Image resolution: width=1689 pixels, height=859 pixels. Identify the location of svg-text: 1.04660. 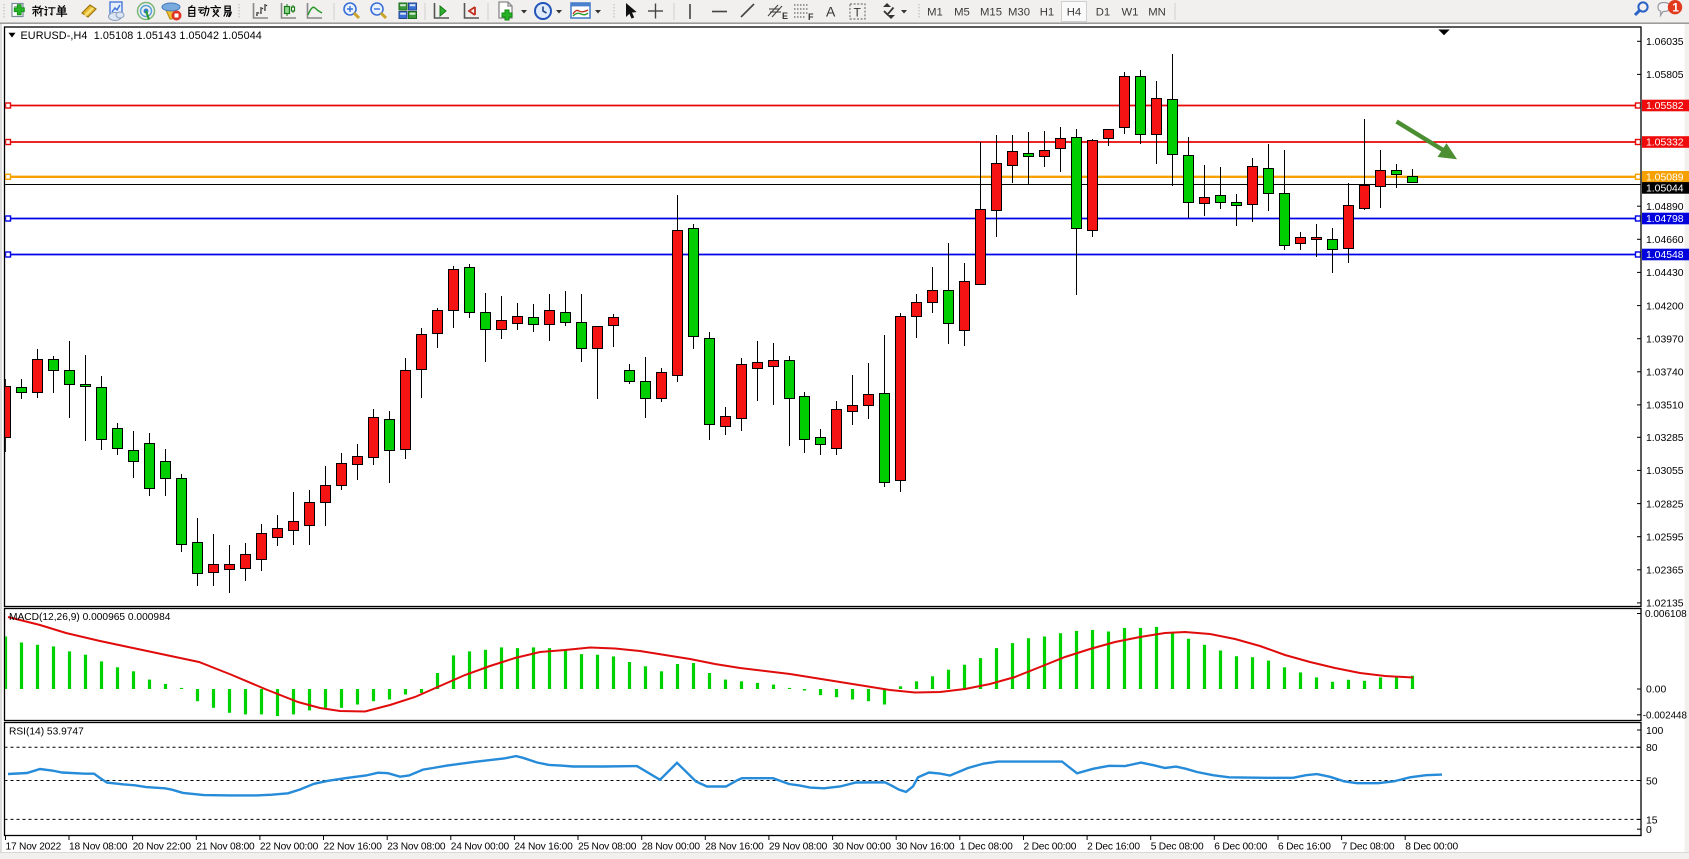
(1665, 240).